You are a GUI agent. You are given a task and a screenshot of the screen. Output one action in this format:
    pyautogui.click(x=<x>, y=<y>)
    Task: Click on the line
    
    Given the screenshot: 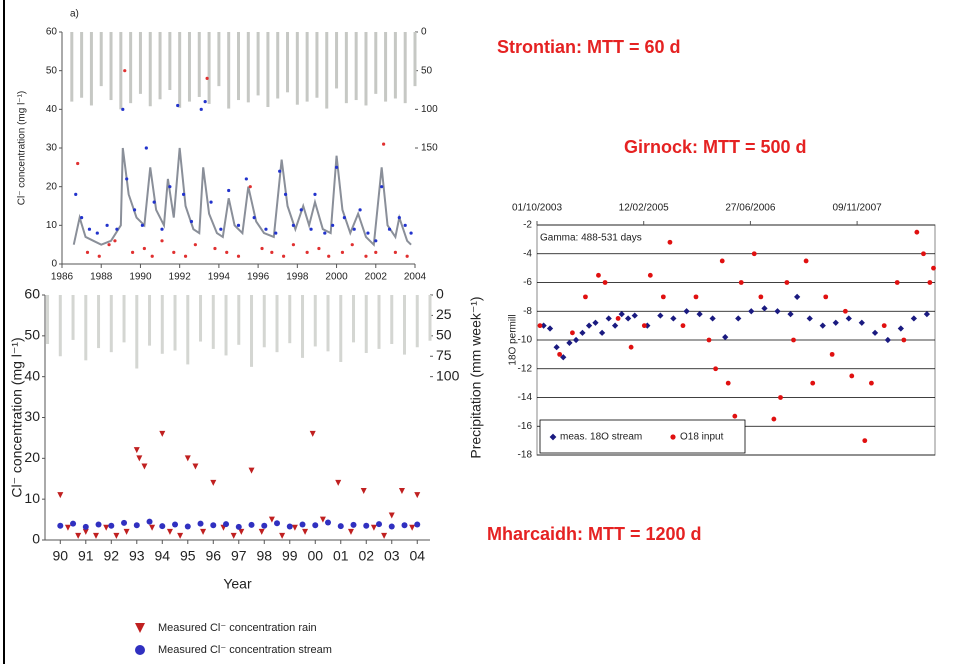 What is the action you would take?
    pyautogui.click(x=242, y=197)
    